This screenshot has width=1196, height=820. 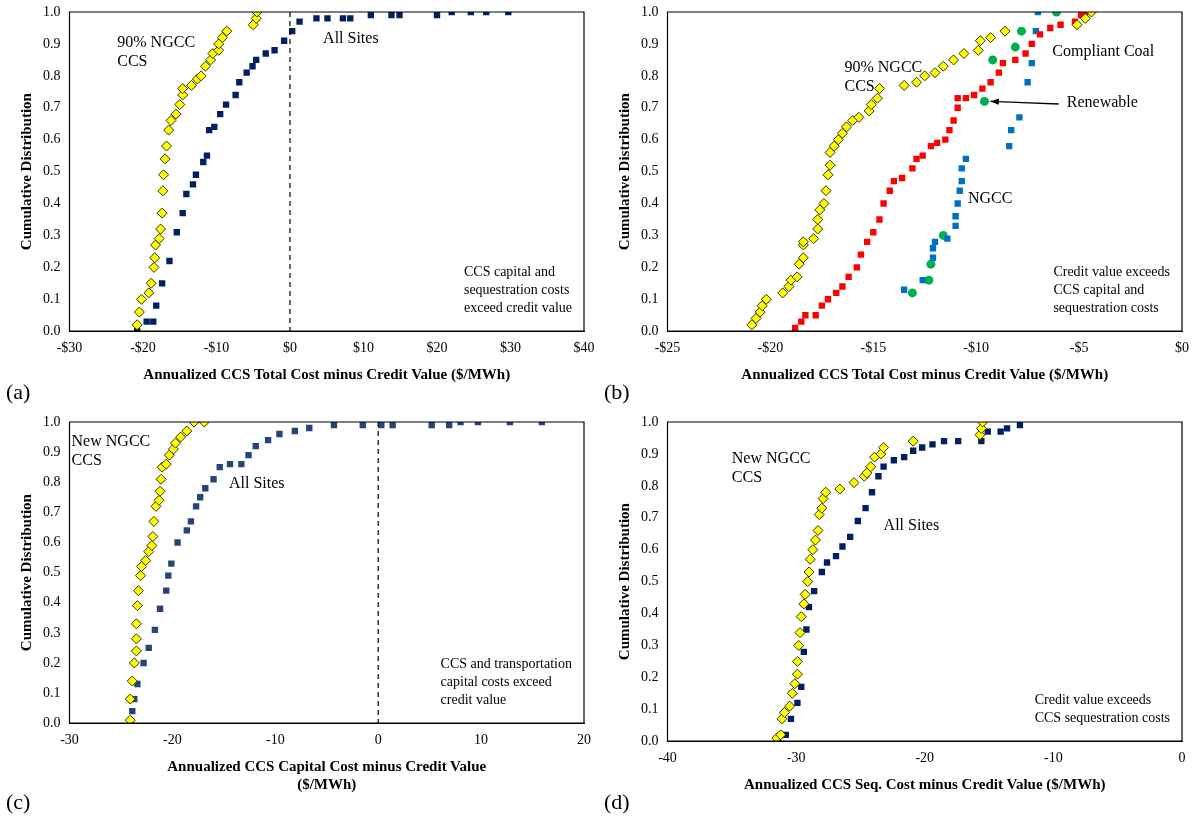 What do you see at coordinates (481, 740) in the screenshot?
I see `x-tick-label: 10` at bounding box center [481, 740].